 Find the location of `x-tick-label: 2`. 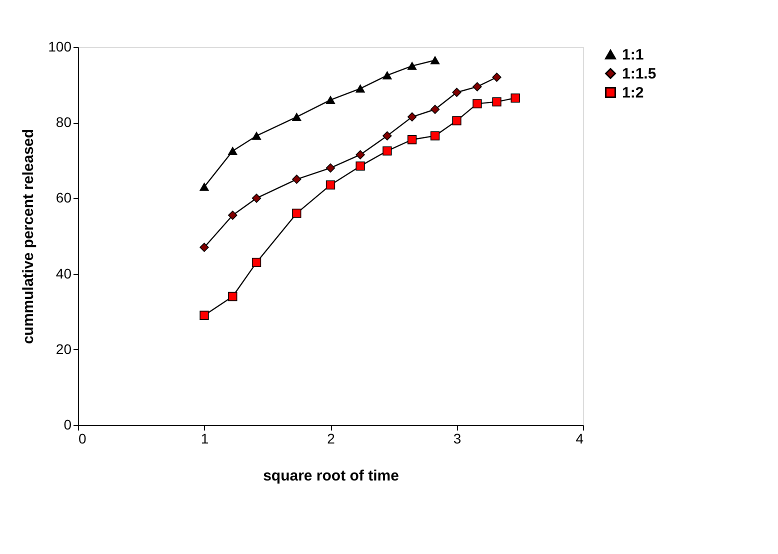

x-tick-label: 2 is located at coordinates (331, 438).